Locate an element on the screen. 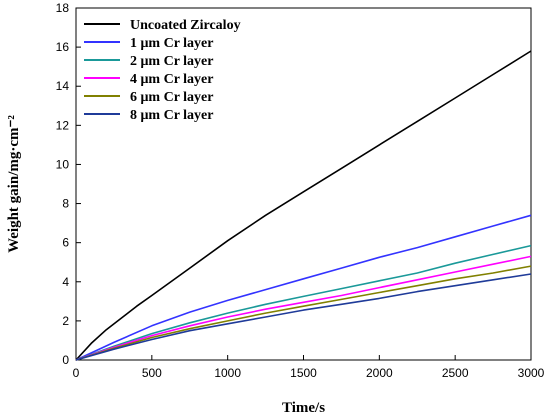 Image resolution: width=550 pixels, height=420 pixels. legend-label-4: 6 μm Cr layer is located at coordinates (172, 97).